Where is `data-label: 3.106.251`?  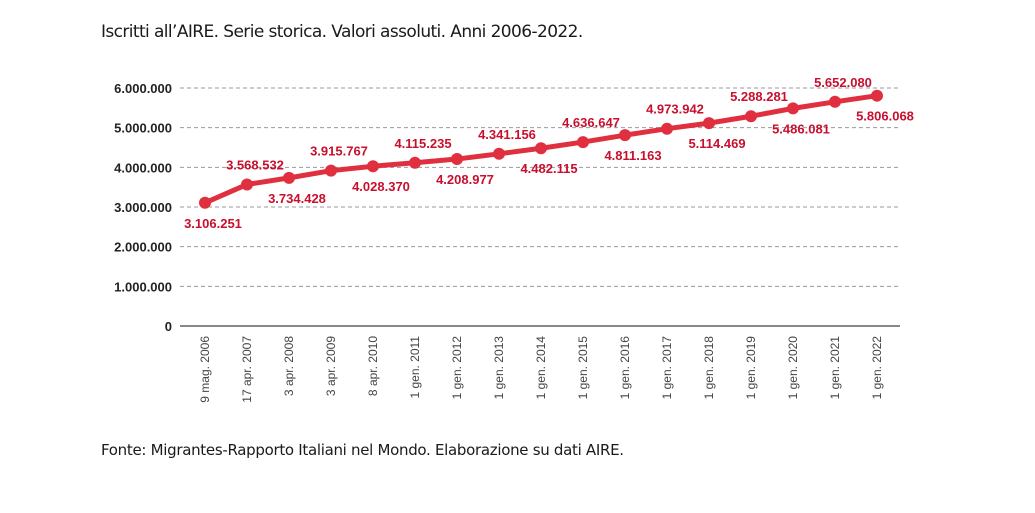
data-label: 3.106.251 is located at coordinates (213, 223).